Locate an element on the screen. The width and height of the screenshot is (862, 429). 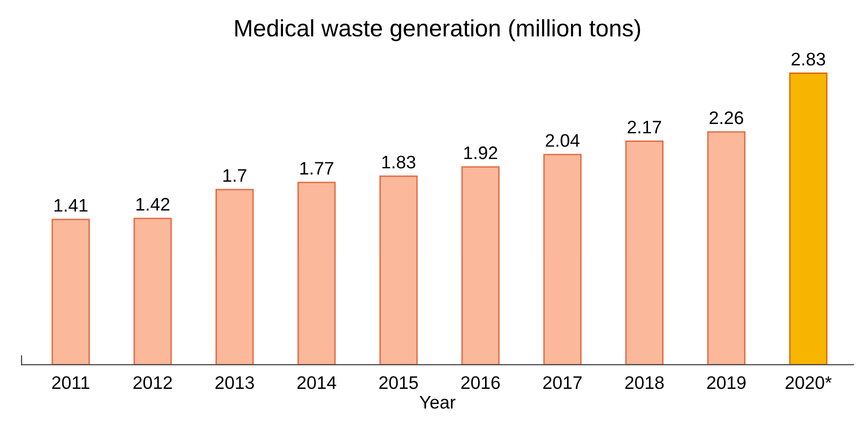
x-tick-label: 2019 is located at coordinates (726, 383).